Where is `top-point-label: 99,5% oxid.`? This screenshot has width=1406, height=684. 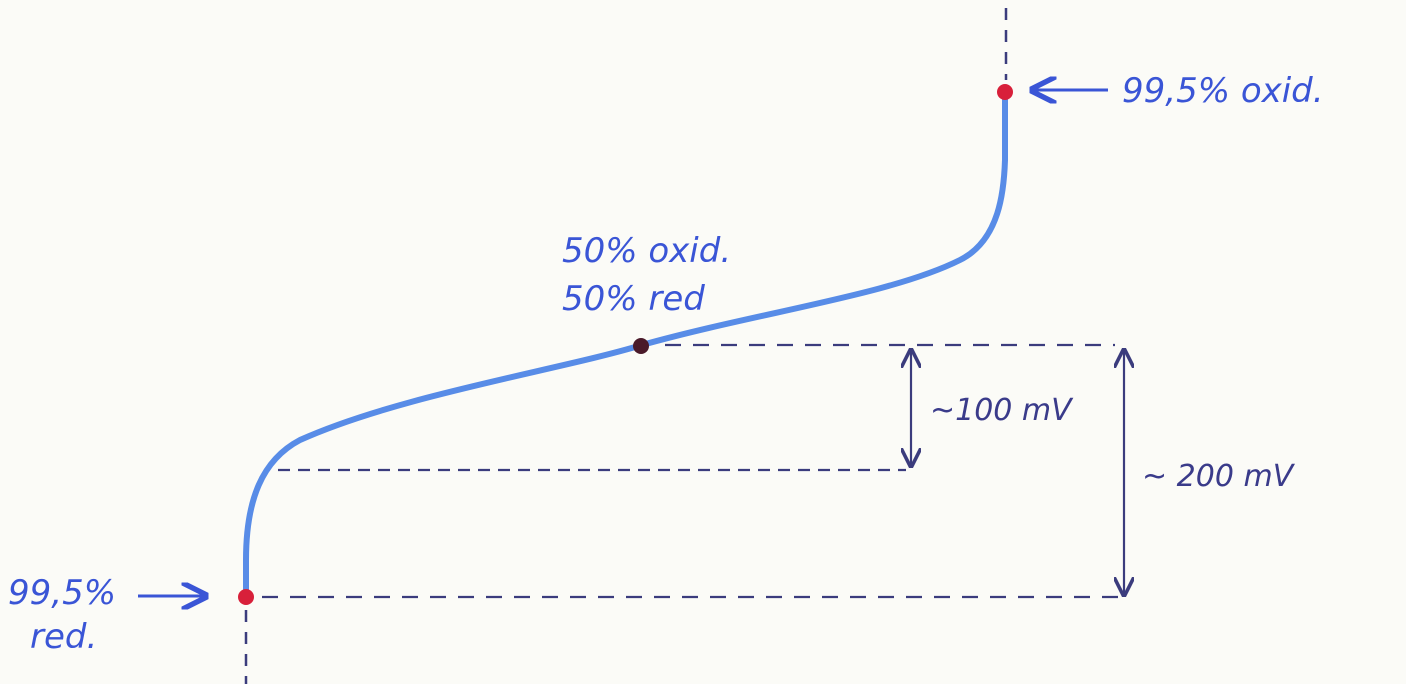 top-point-label: 99,5% oxid. is located at coordinates (1223, 91).